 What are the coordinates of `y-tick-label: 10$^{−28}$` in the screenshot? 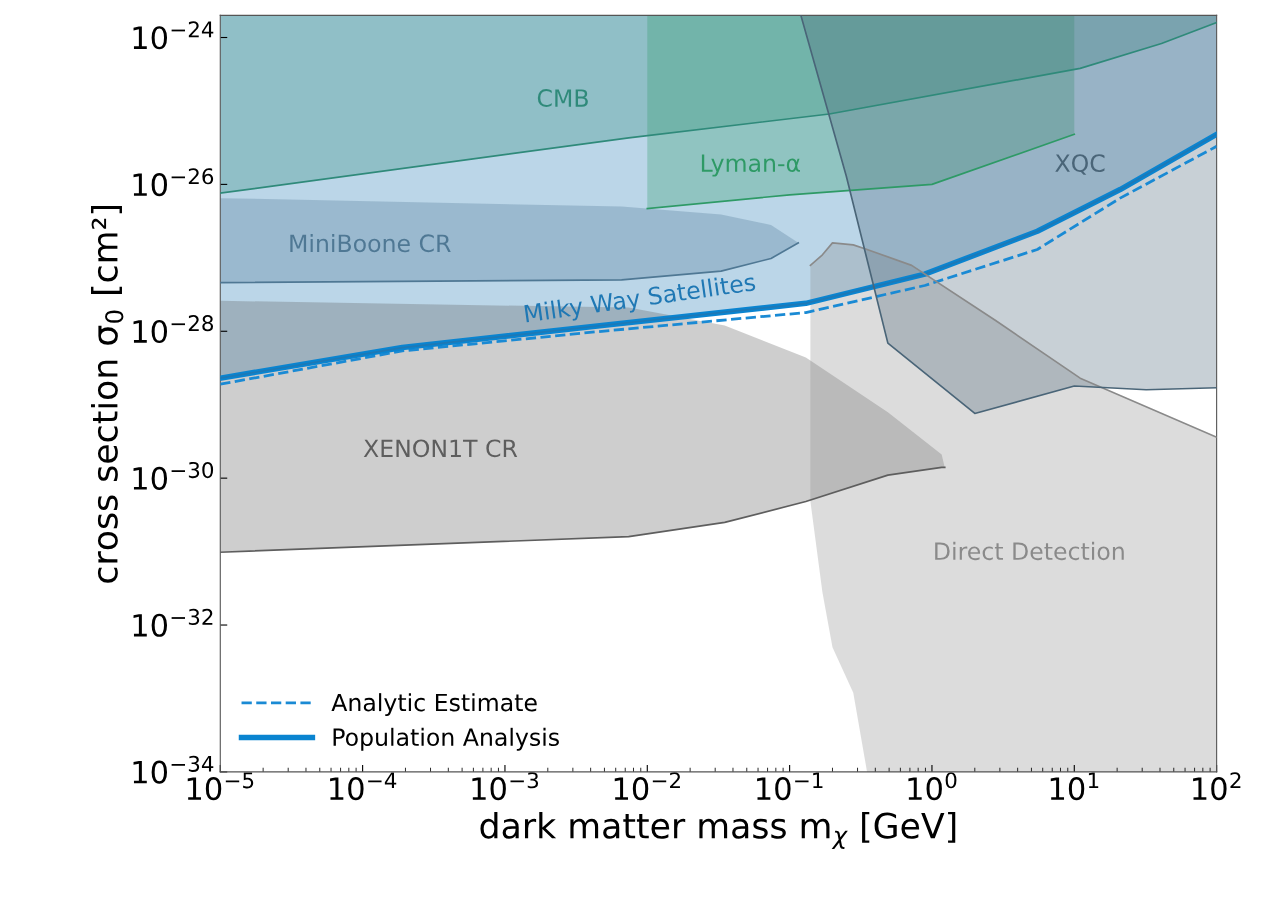 It's located at (173, 329).